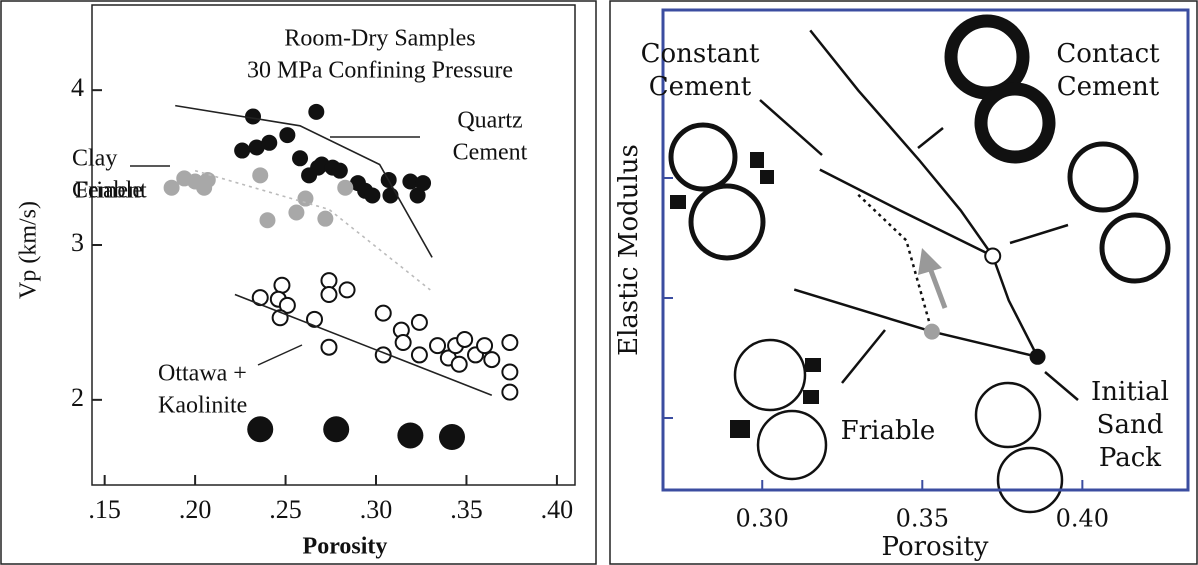 The image size is (1198, 565). What do you see at coordinates (77, 397) in the screenshot?
I see `y-tick-label: 2` at bounding box center [77, 397].